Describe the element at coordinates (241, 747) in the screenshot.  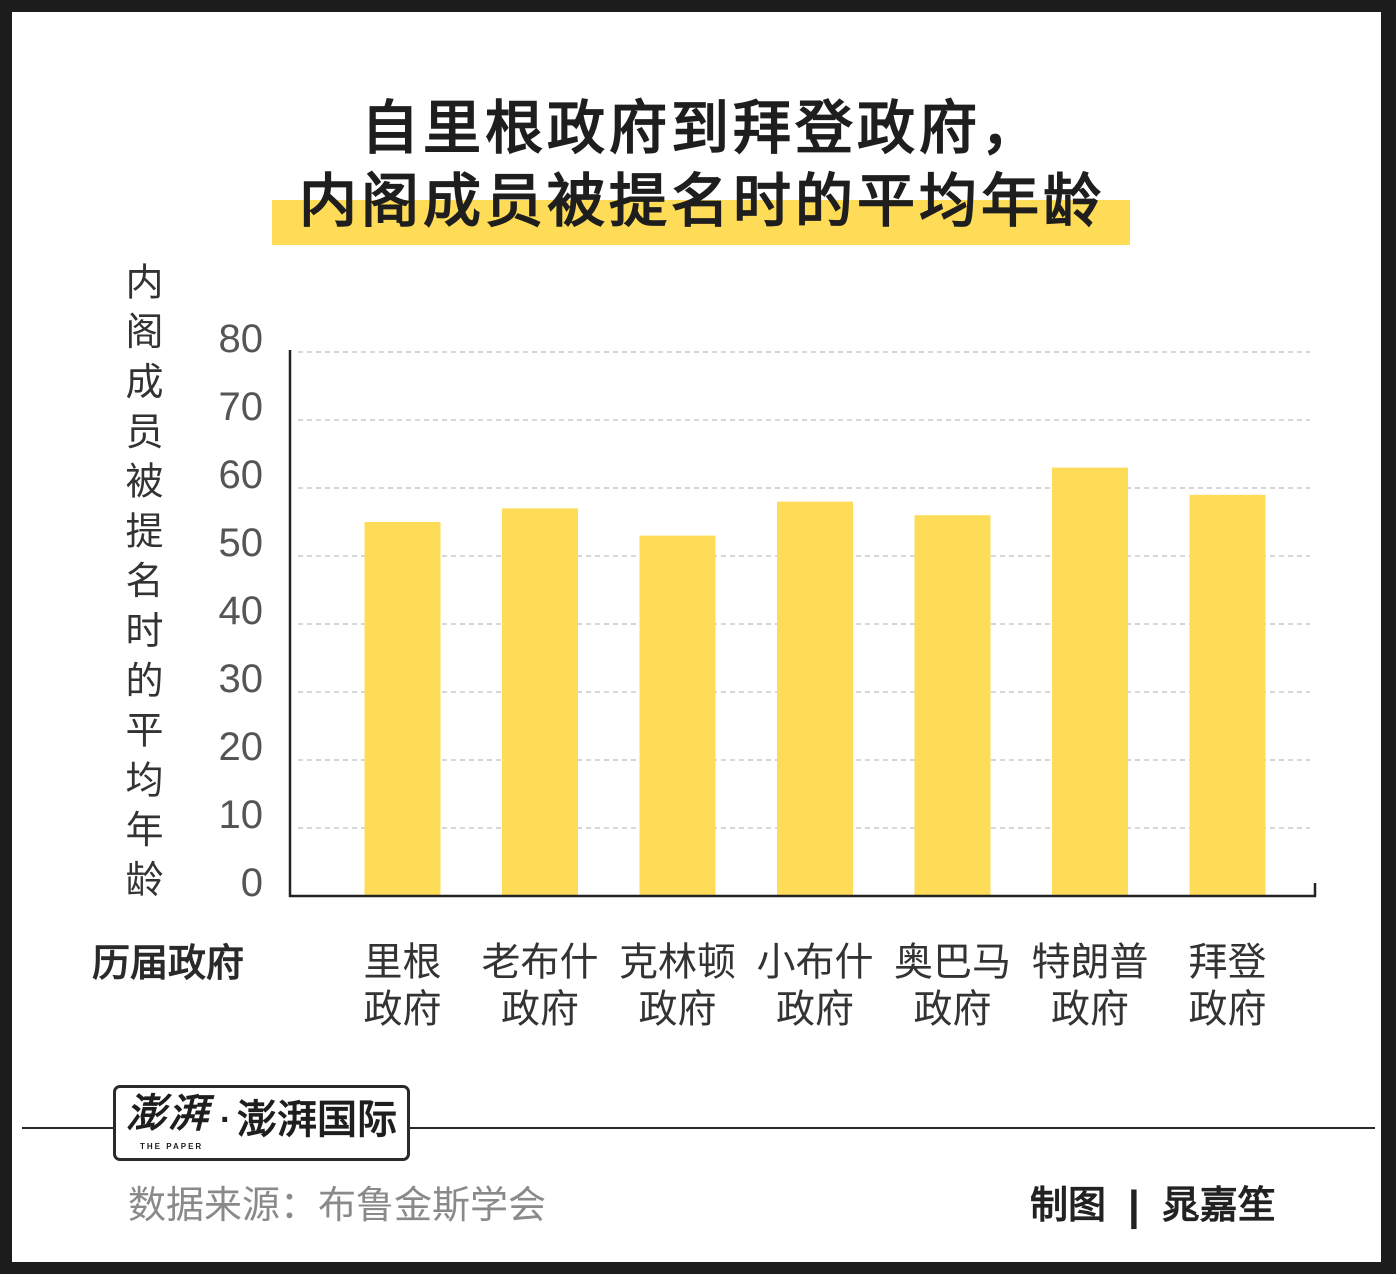
I see `y-tick-label: 20` at that location.